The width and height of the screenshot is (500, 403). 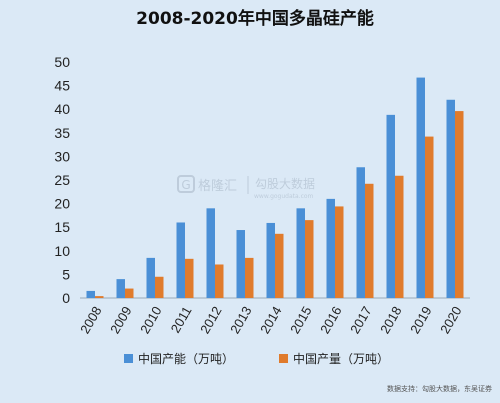 What do you see at coordinates (300, 320) in the screenshot?
I see `x-tick-label: 2015` at bounding box center [300, 320].